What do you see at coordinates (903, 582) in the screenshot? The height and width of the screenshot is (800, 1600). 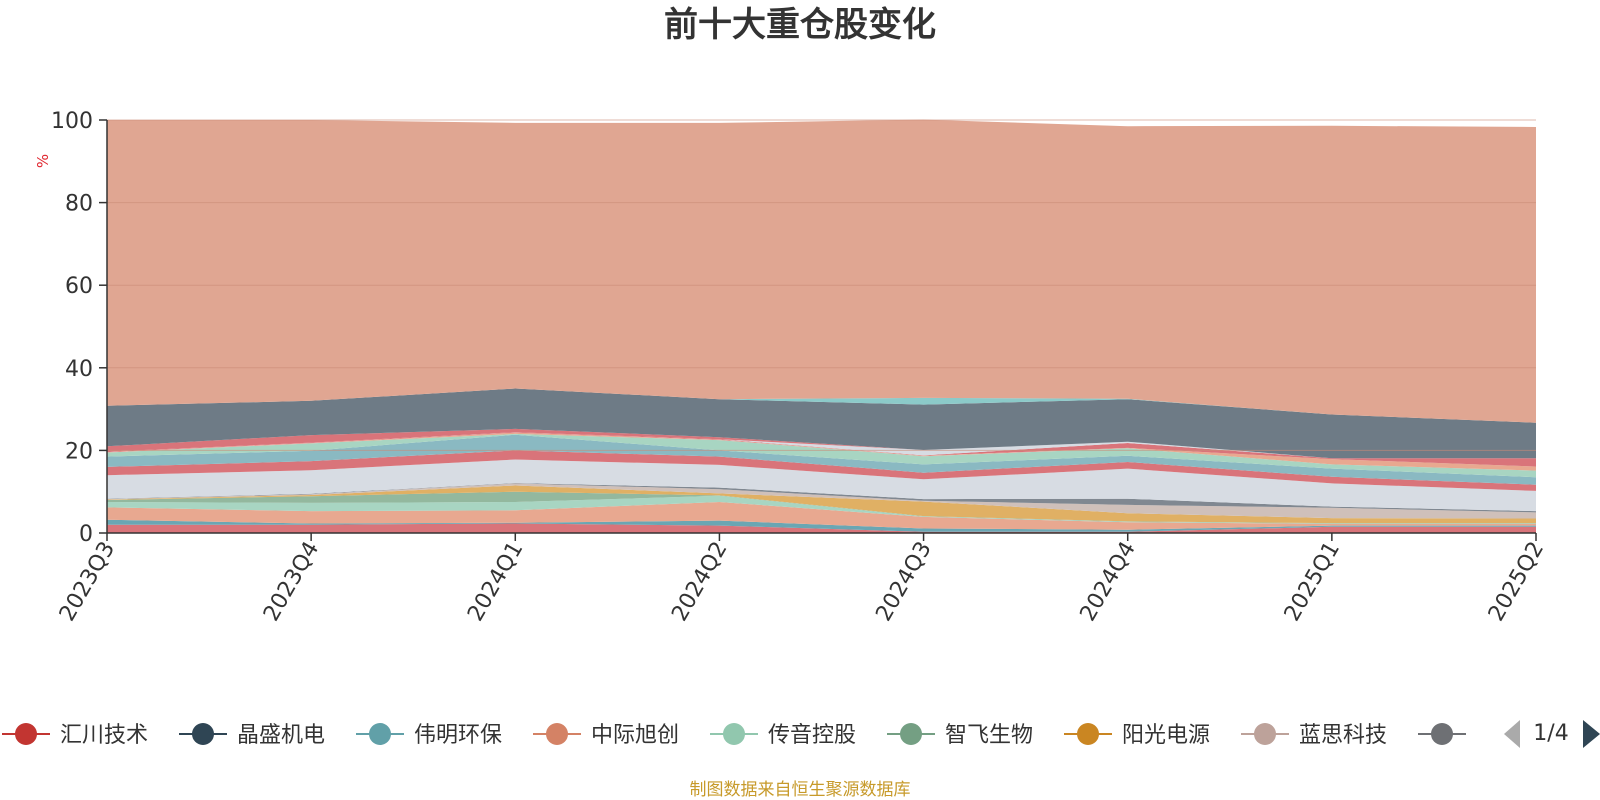 I see `x-tick-label: 2024Q3` at bounding box center [903, 582].